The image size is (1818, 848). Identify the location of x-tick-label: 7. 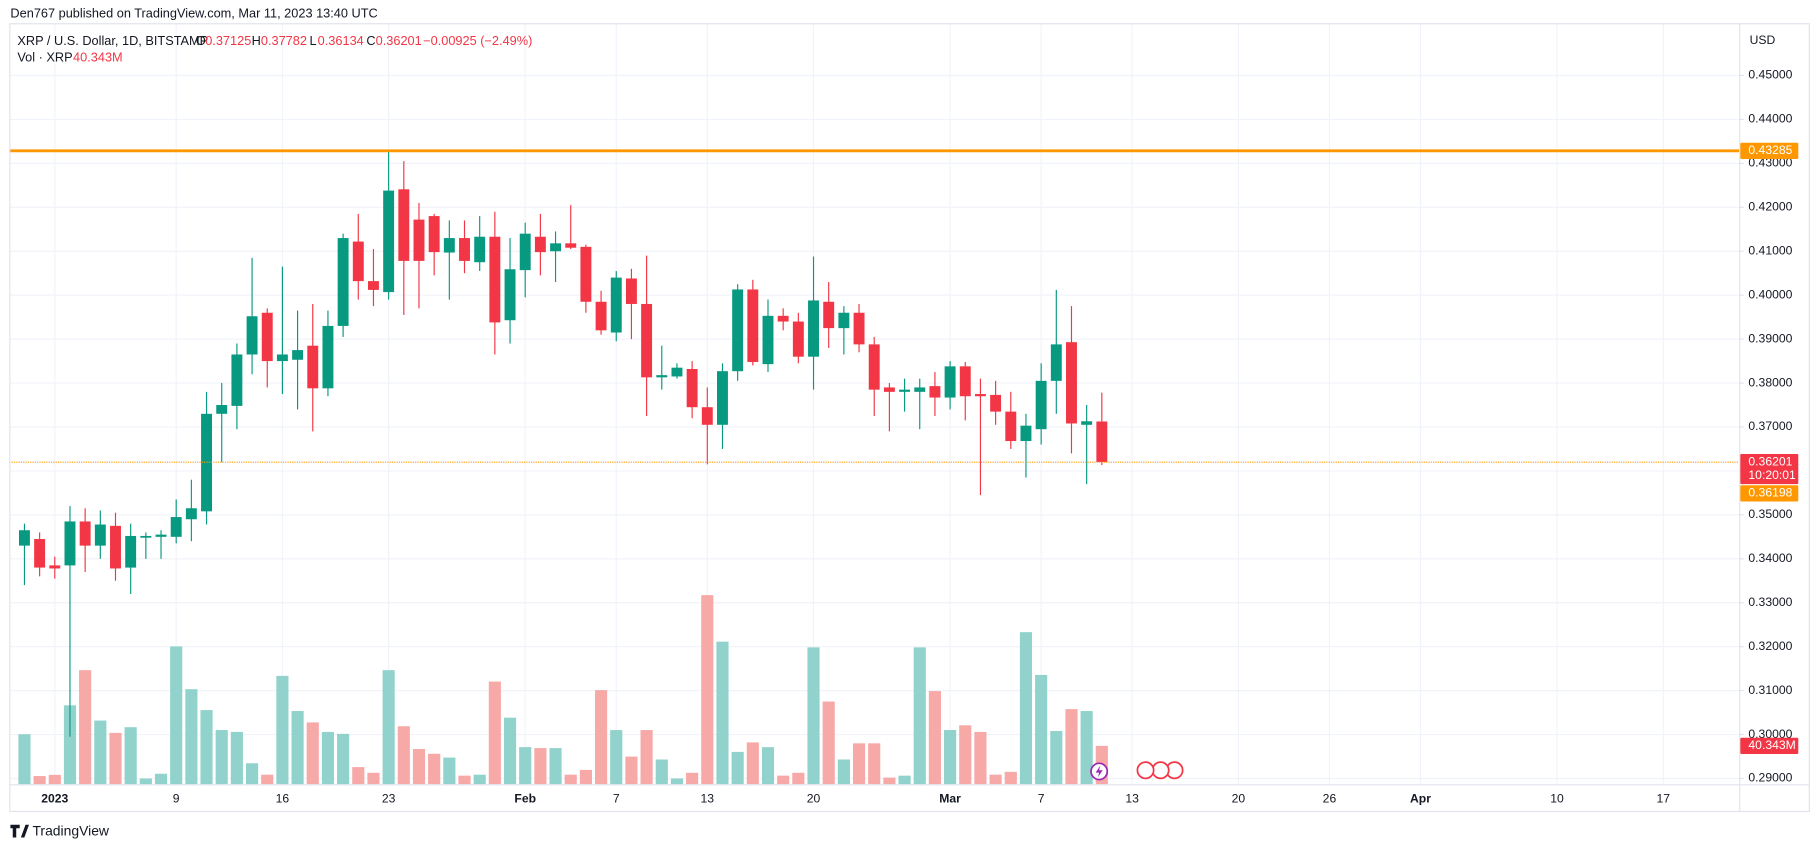
(616, 798).